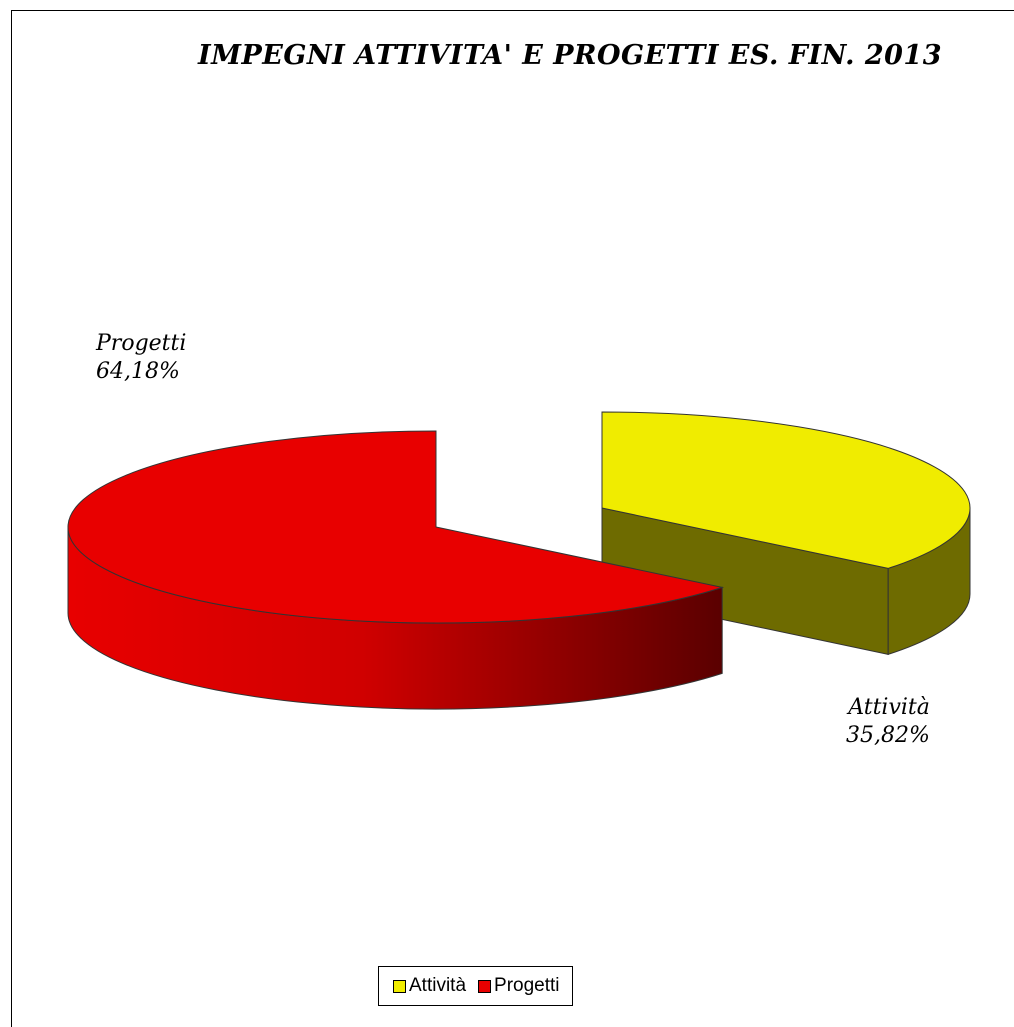  I want to click on data-label-progetti-name: Progetti, so click(141, 343).